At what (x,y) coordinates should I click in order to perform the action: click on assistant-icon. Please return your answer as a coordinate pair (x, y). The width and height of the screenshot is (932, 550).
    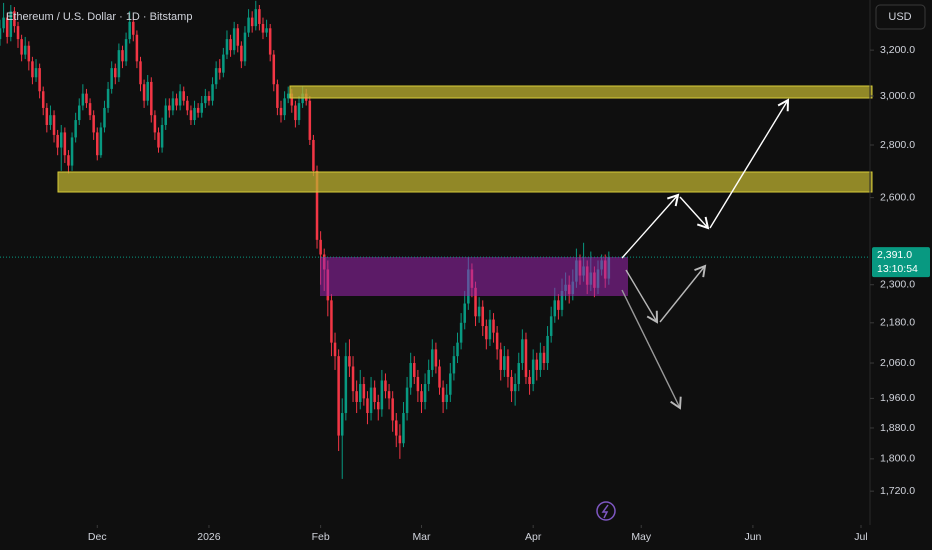
    Looking at the image, I should click on (606, 511).